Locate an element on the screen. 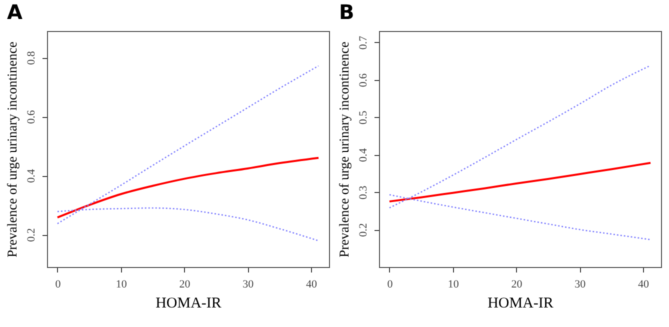  y-tick-label: 0.8 is located at coordinates (32, 57).